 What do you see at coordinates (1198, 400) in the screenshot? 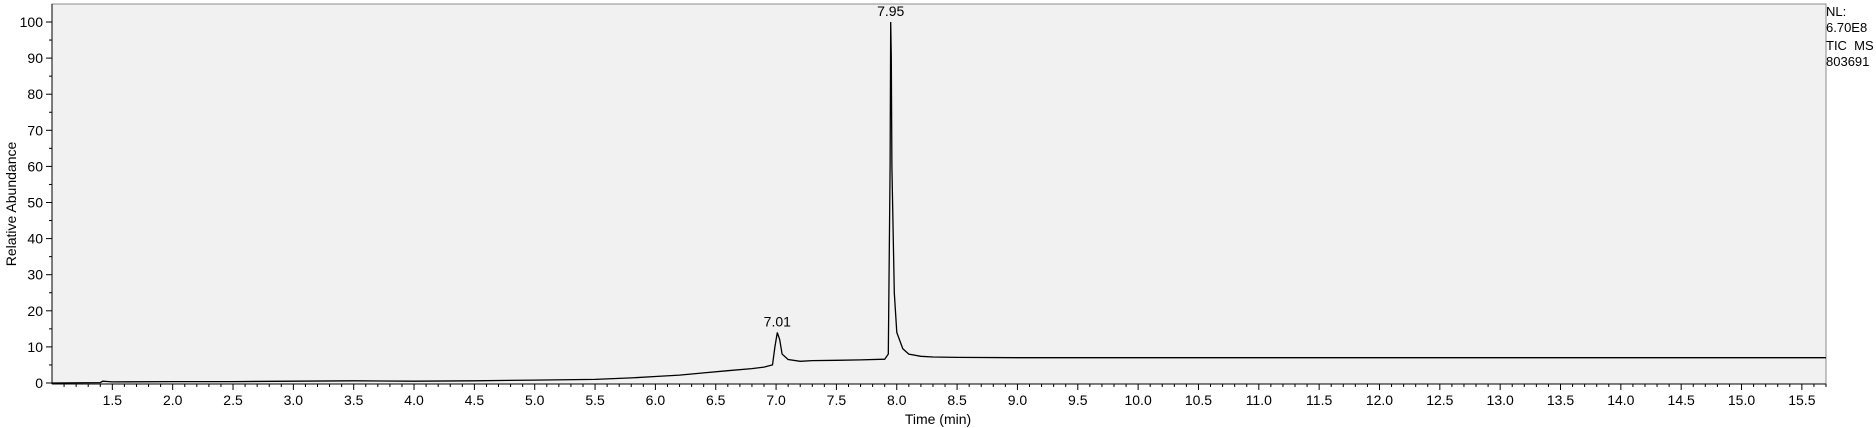
I see `x-tick-label: 10.5` at bounding box center [1198, 400].